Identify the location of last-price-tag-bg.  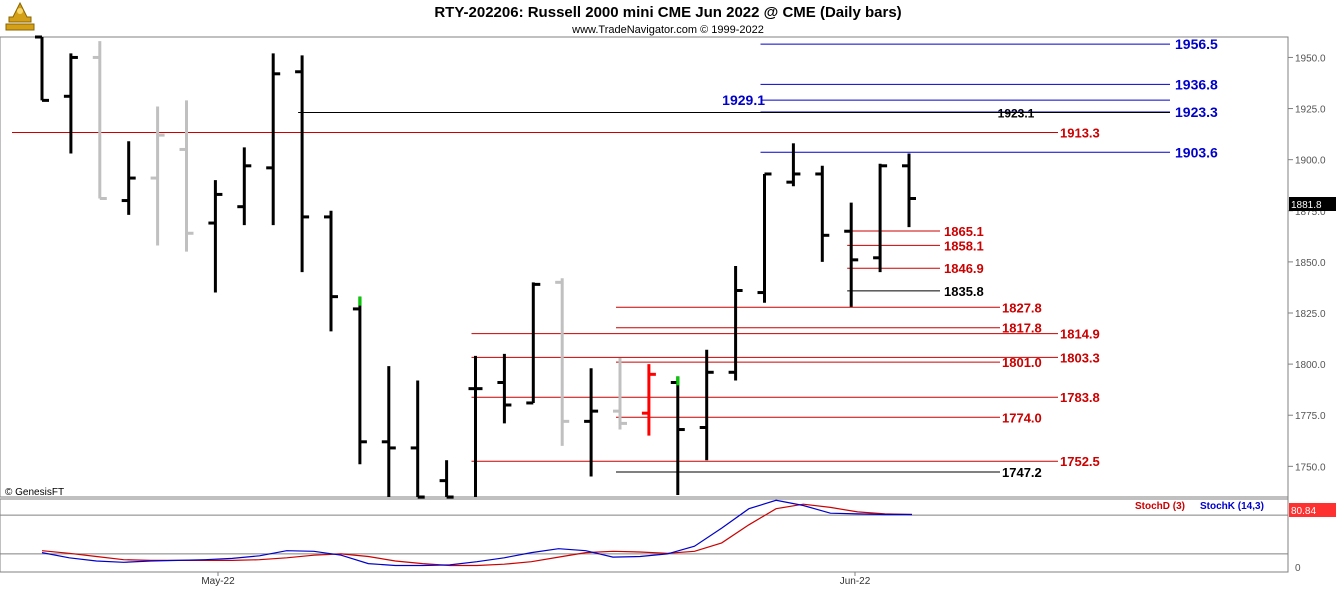
(1312, 204).